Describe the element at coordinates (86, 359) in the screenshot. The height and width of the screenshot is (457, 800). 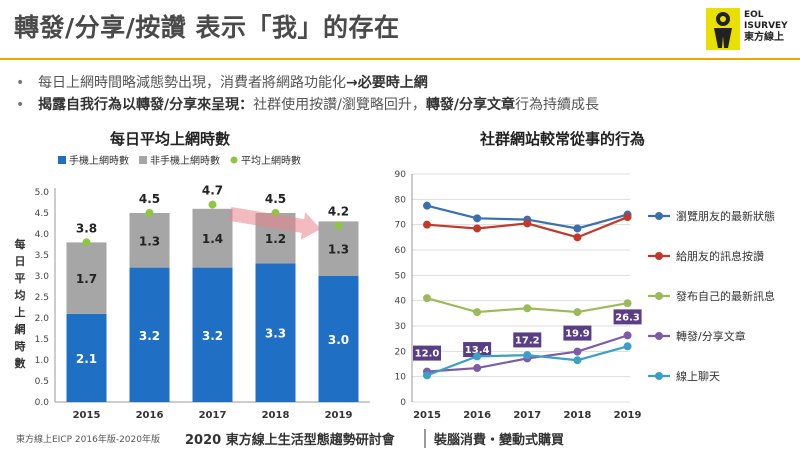
I see `bar-mobile-label: 2.1` at that location.